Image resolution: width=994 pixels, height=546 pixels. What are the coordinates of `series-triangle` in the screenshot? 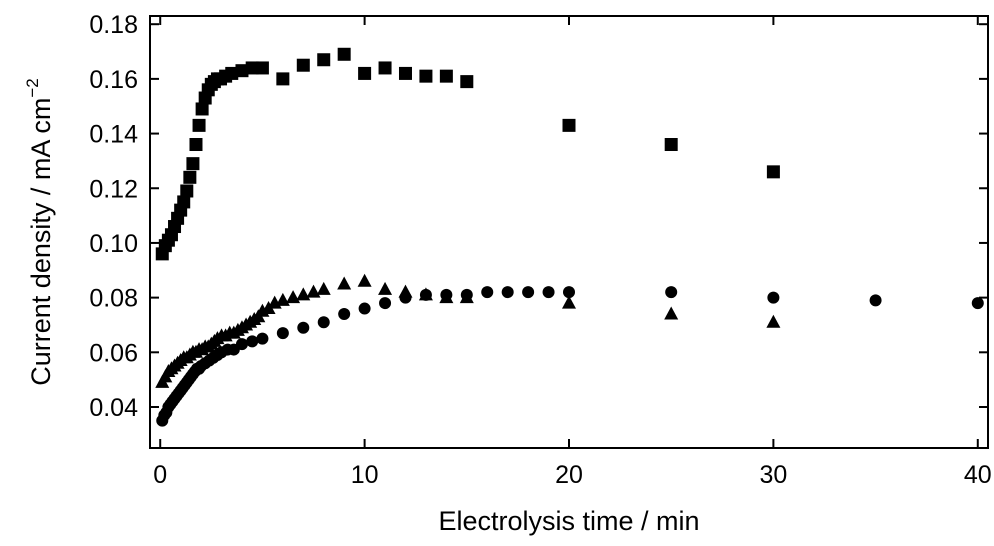 It's located at (468, 330).